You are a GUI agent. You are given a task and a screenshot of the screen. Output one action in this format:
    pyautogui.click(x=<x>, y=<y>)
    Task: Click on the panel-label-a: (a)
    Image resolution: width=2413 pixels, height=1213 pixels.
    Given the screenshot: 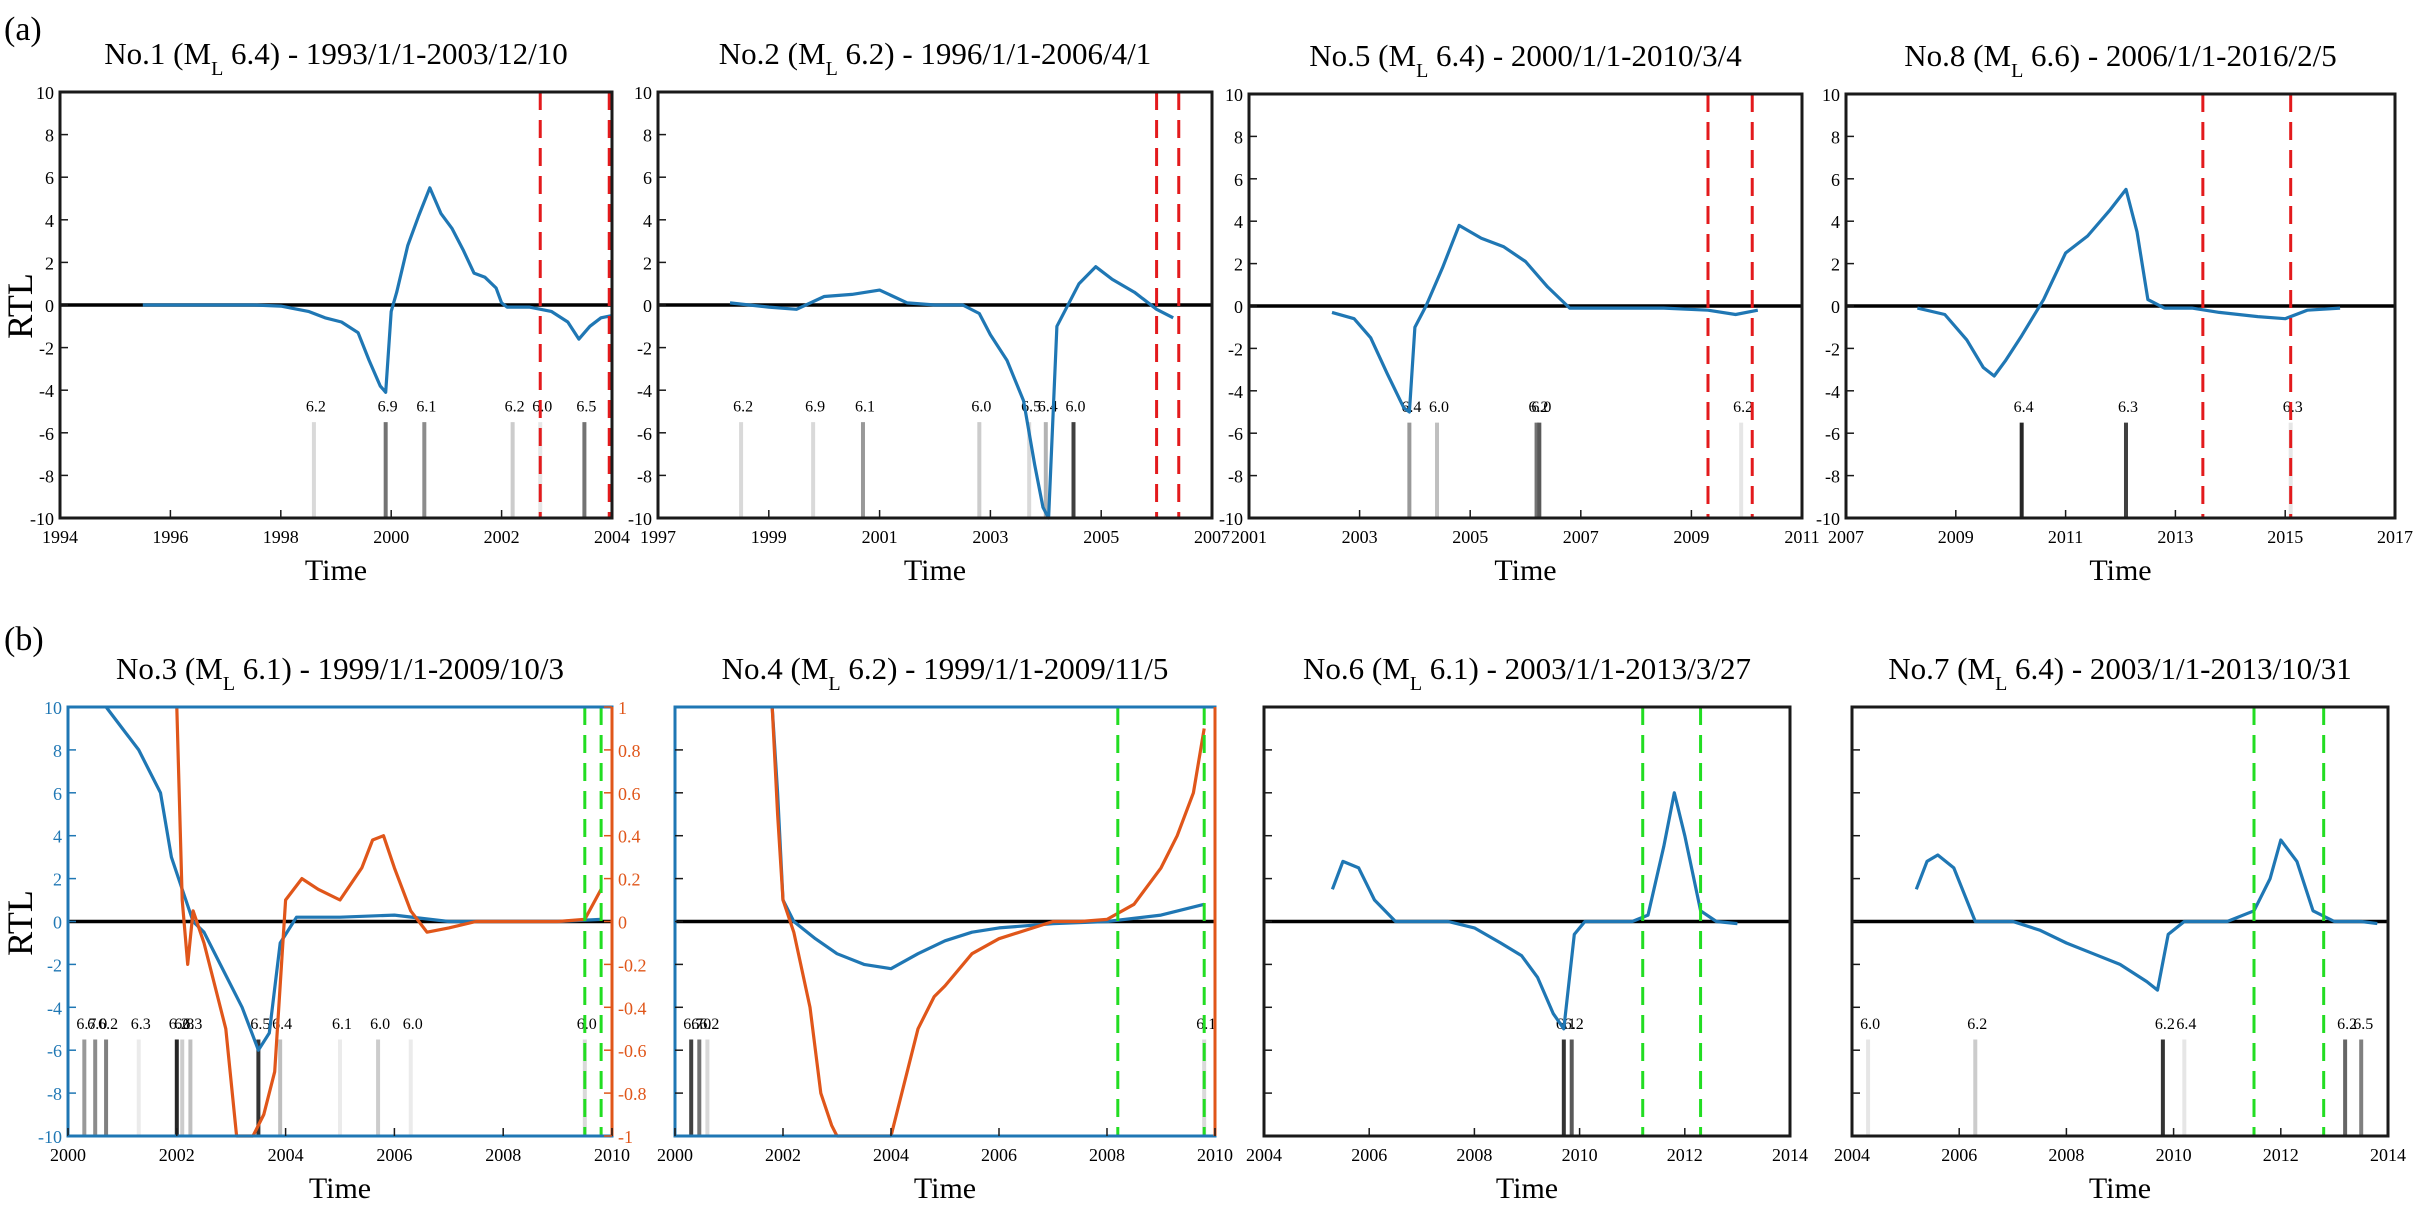 What is the action you would take?
    pyautogui.click(x=23, y=29)
    